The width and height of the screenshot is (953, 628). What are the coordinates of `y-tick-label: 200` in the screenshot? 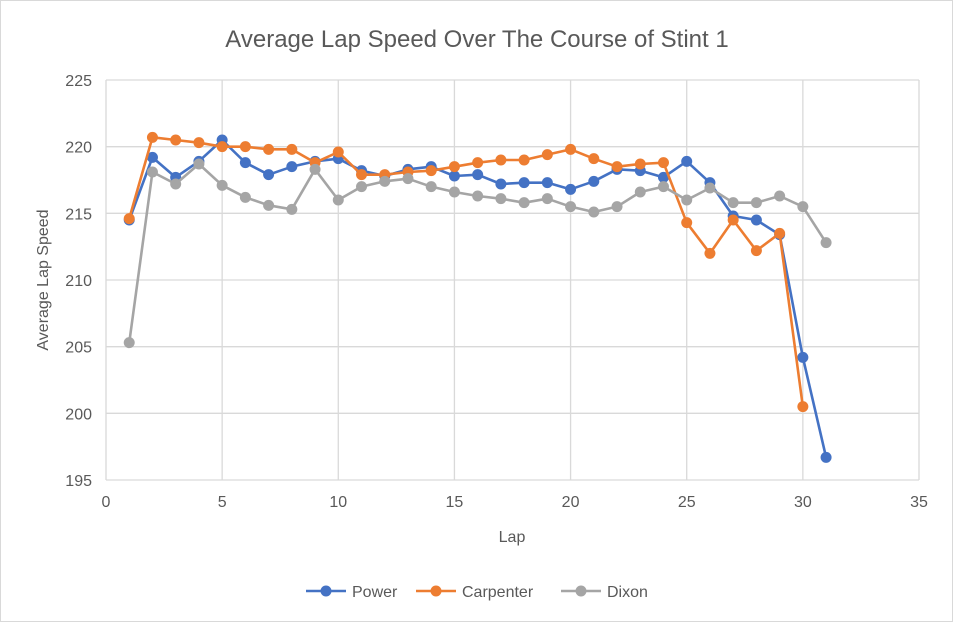 It's located at (78, 414).